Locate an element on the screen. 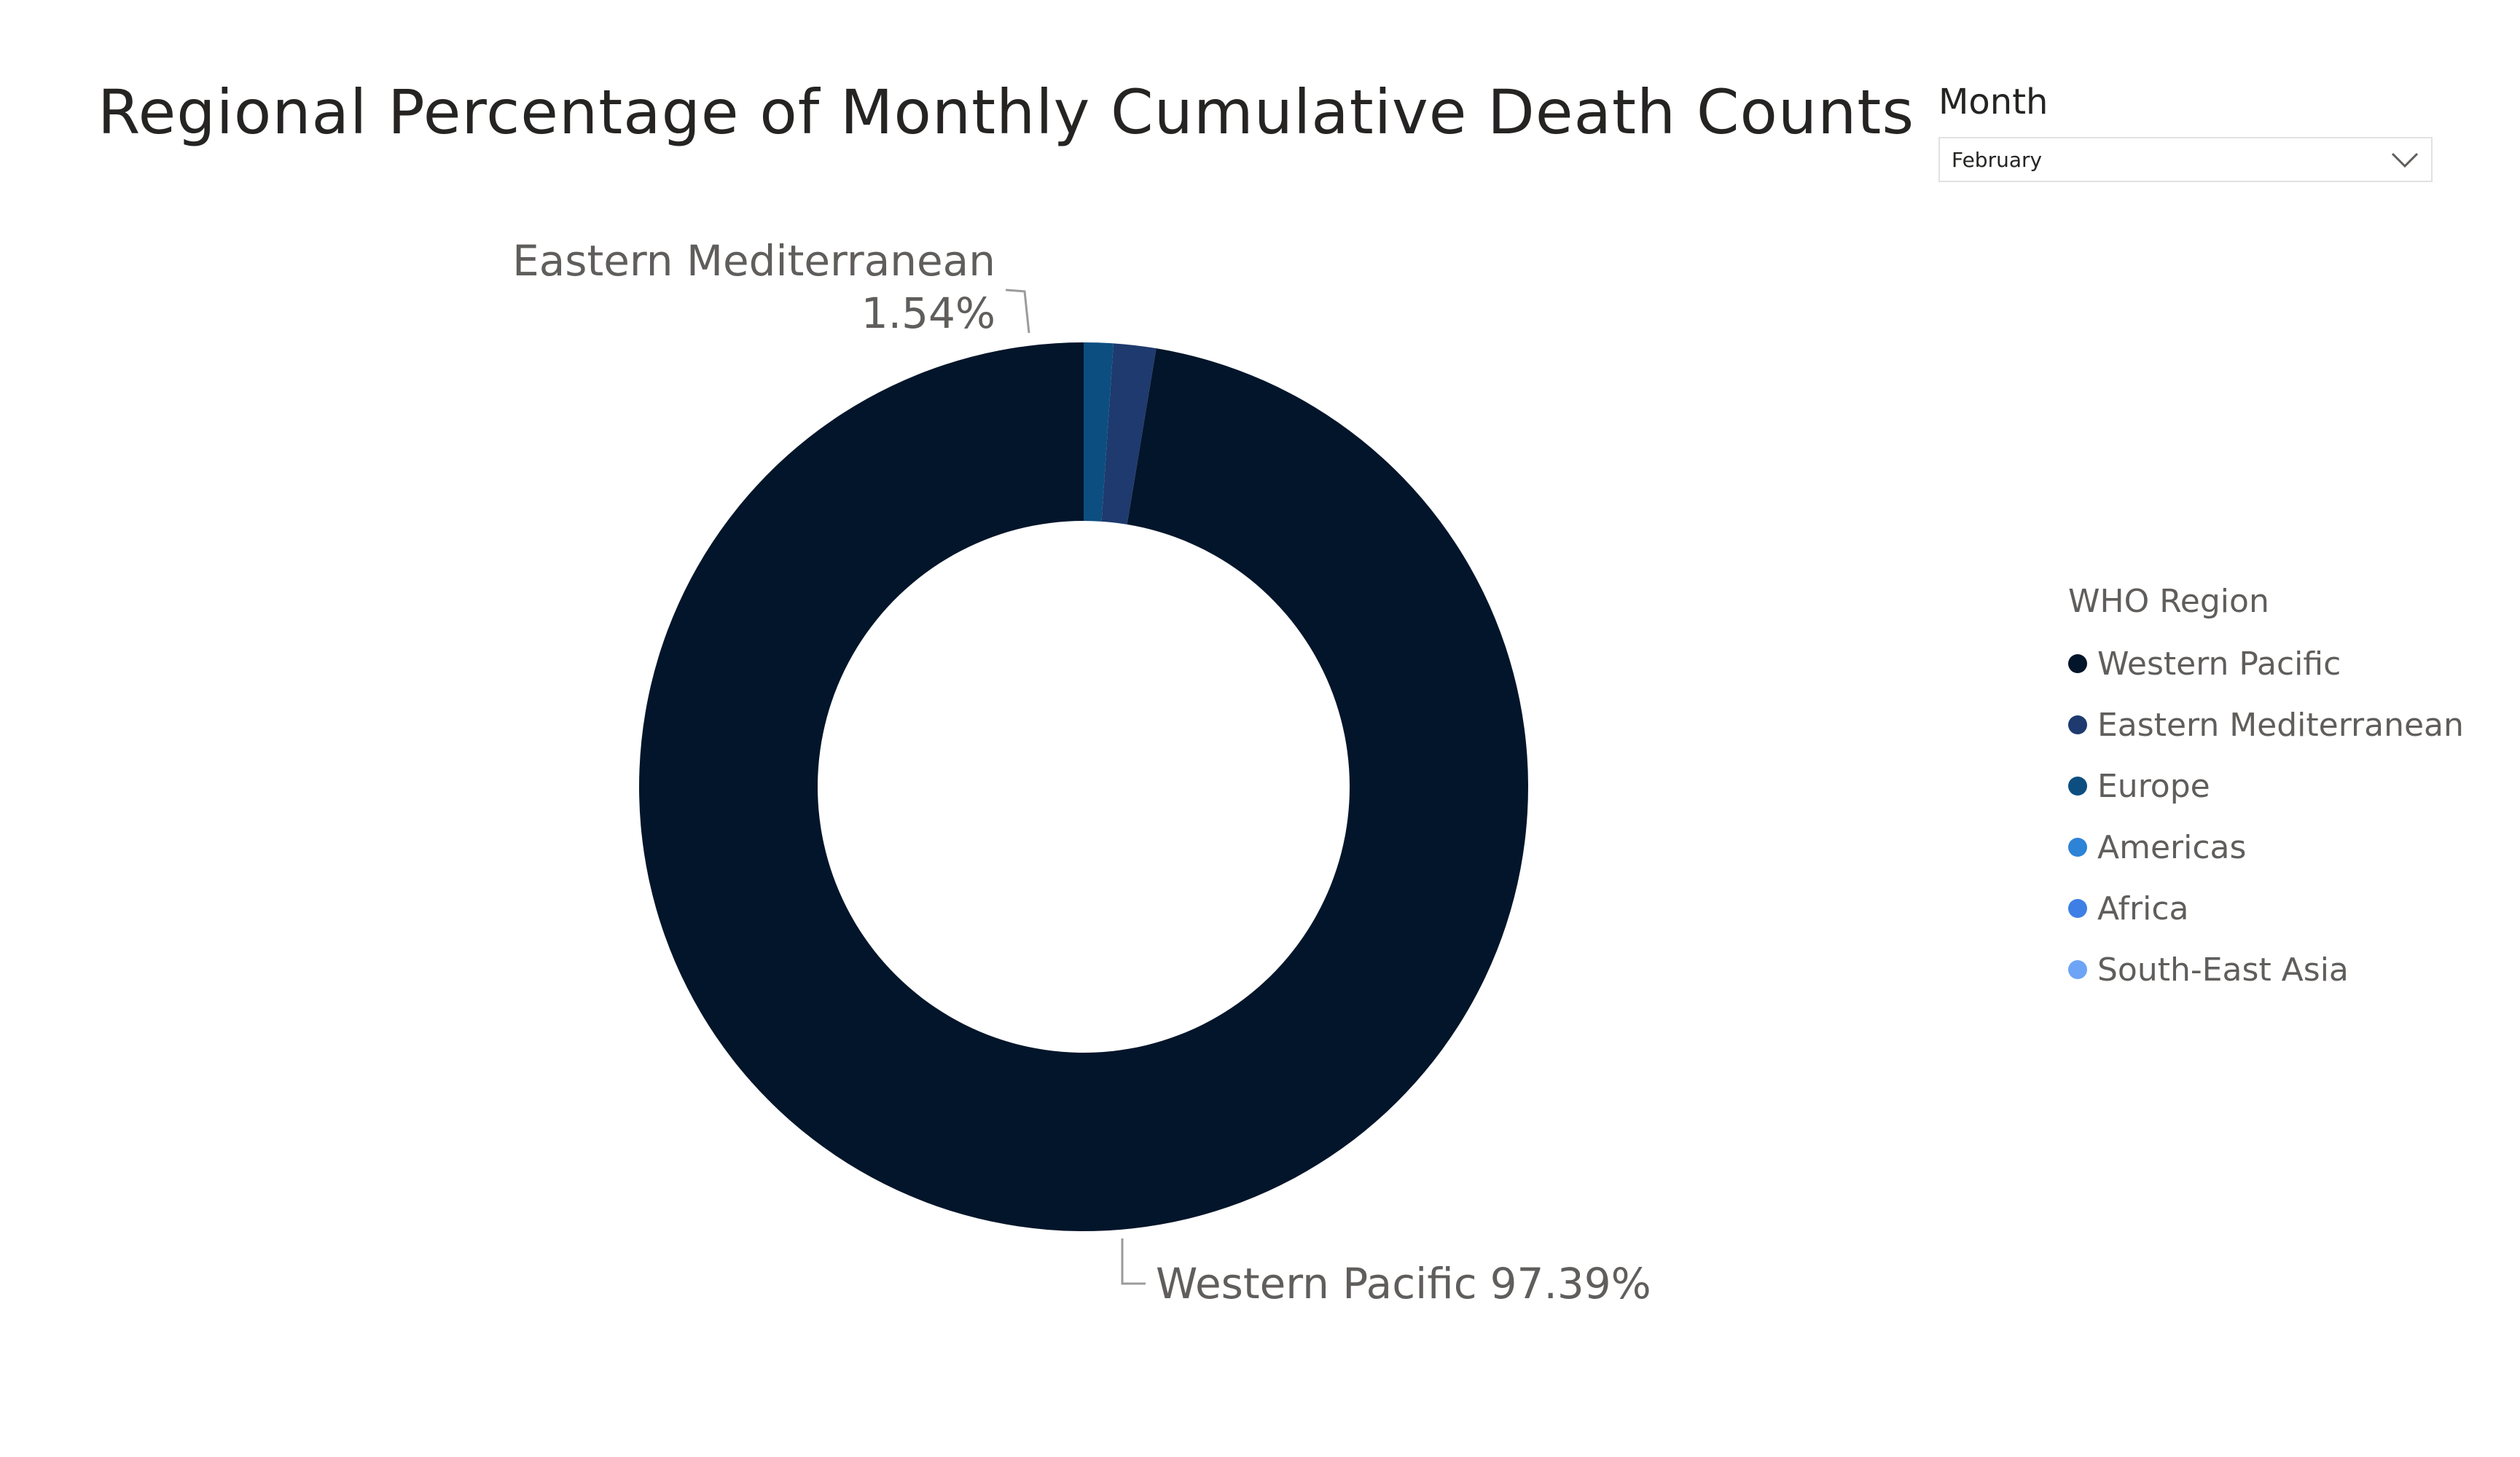 Image resolution: width=2520 pixels, height=1457 pixels. legend-label: Africa is located at coordinates (2143, 908).